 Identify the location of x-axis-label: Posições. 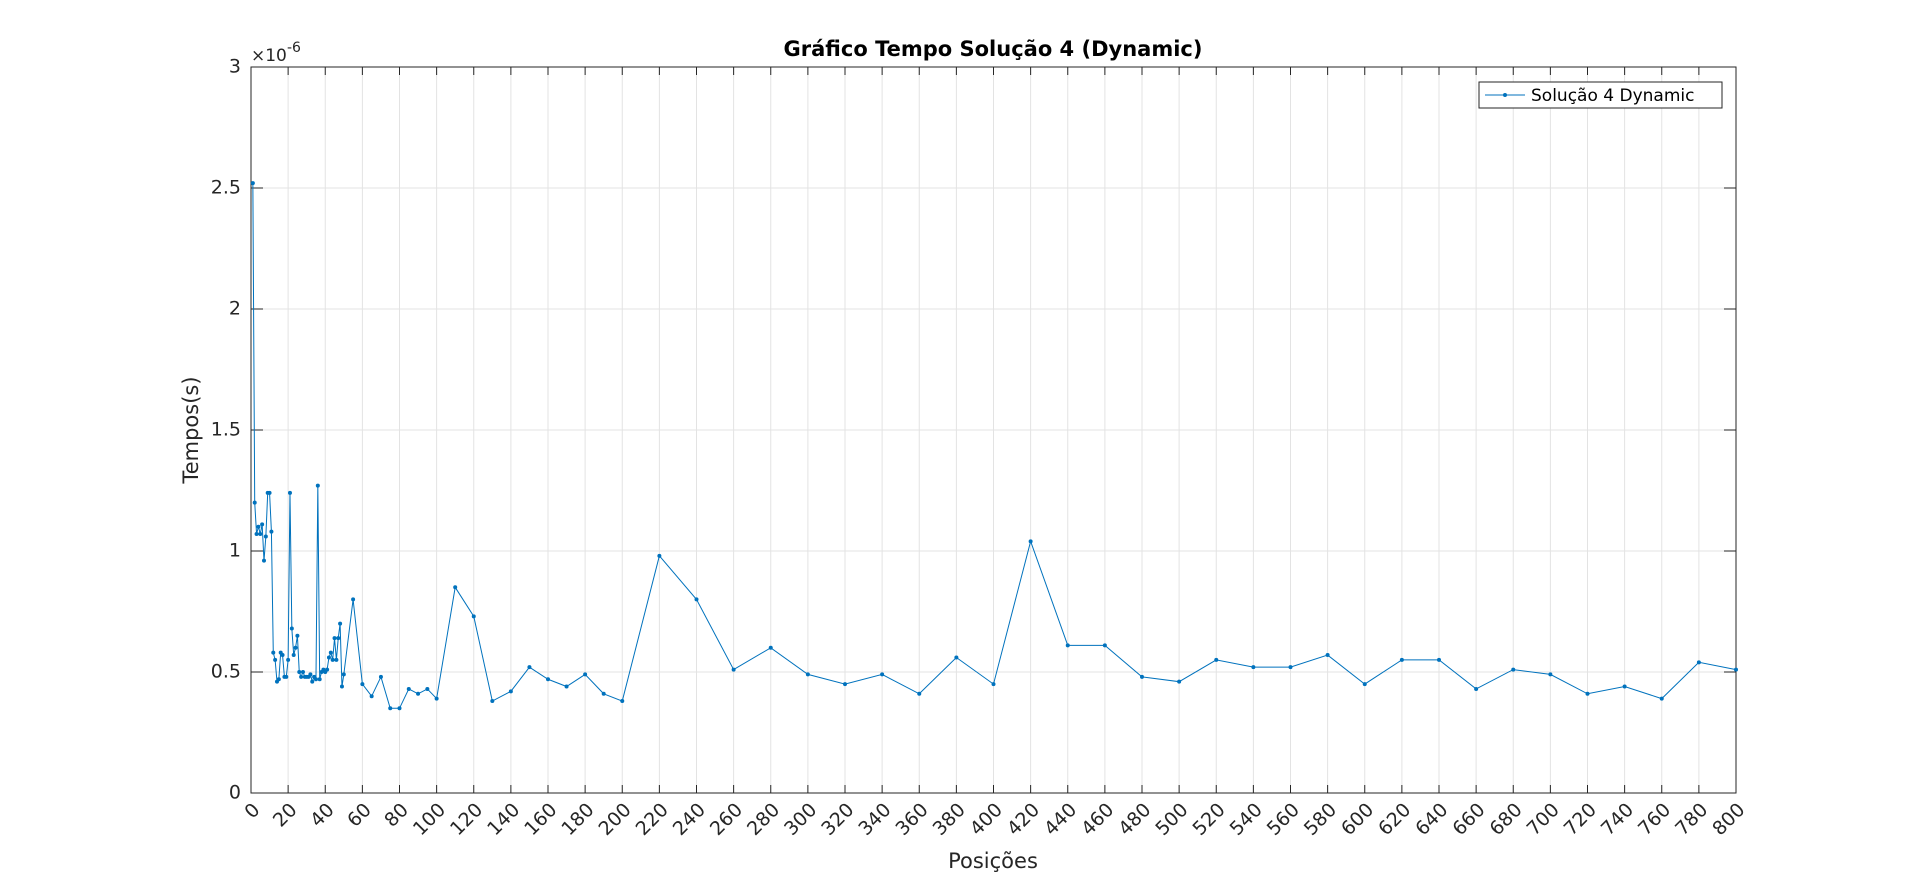
(993, 861).